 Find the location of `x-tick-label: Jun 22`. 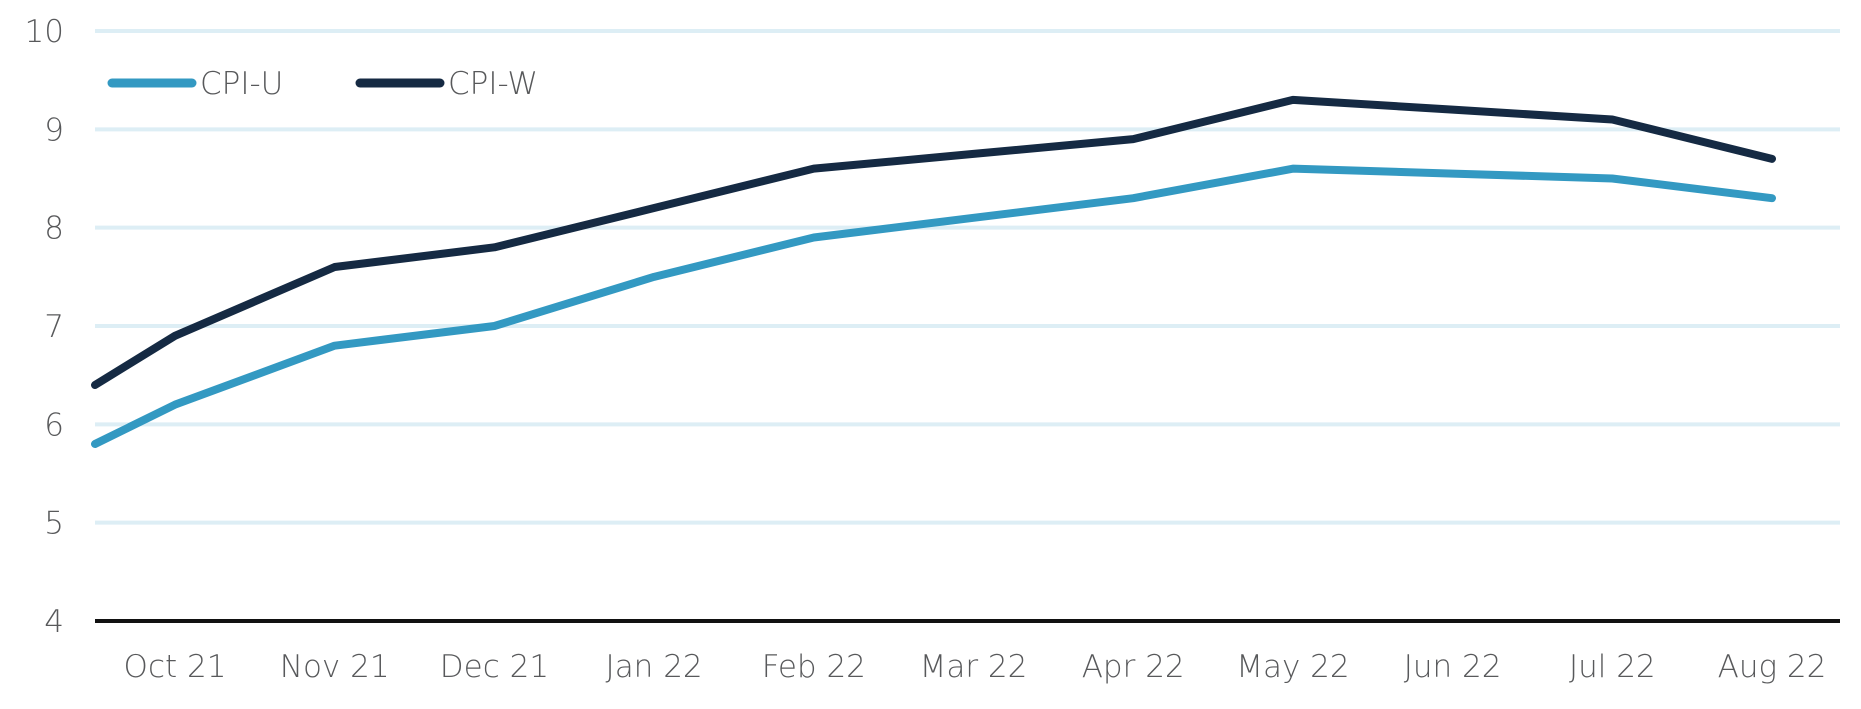

x-tick-label: Jun 22 is located at coordinates (1453, 667).